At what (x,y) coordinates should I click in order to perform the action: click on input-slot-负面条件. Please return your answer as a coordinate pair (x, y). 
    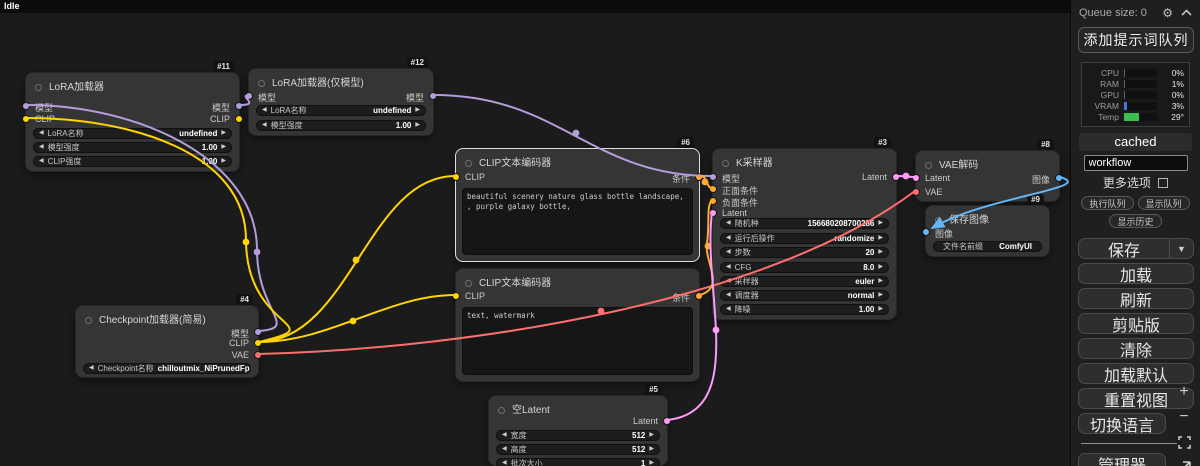
    Looking at the image, I should click on (713, 201).